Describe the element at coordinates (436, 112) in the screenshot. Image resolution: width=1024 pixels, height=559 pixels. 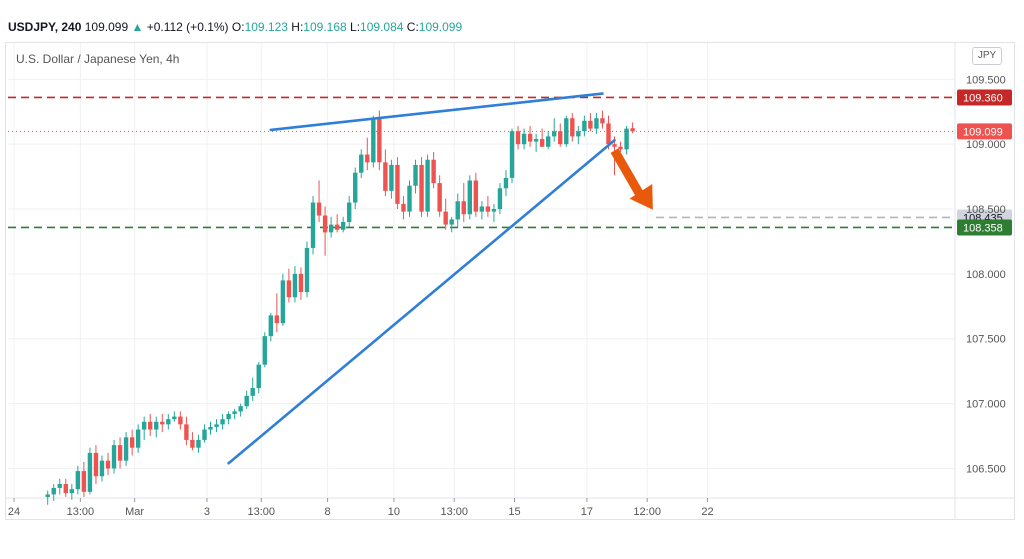
I see `upper-trendline` at that location.